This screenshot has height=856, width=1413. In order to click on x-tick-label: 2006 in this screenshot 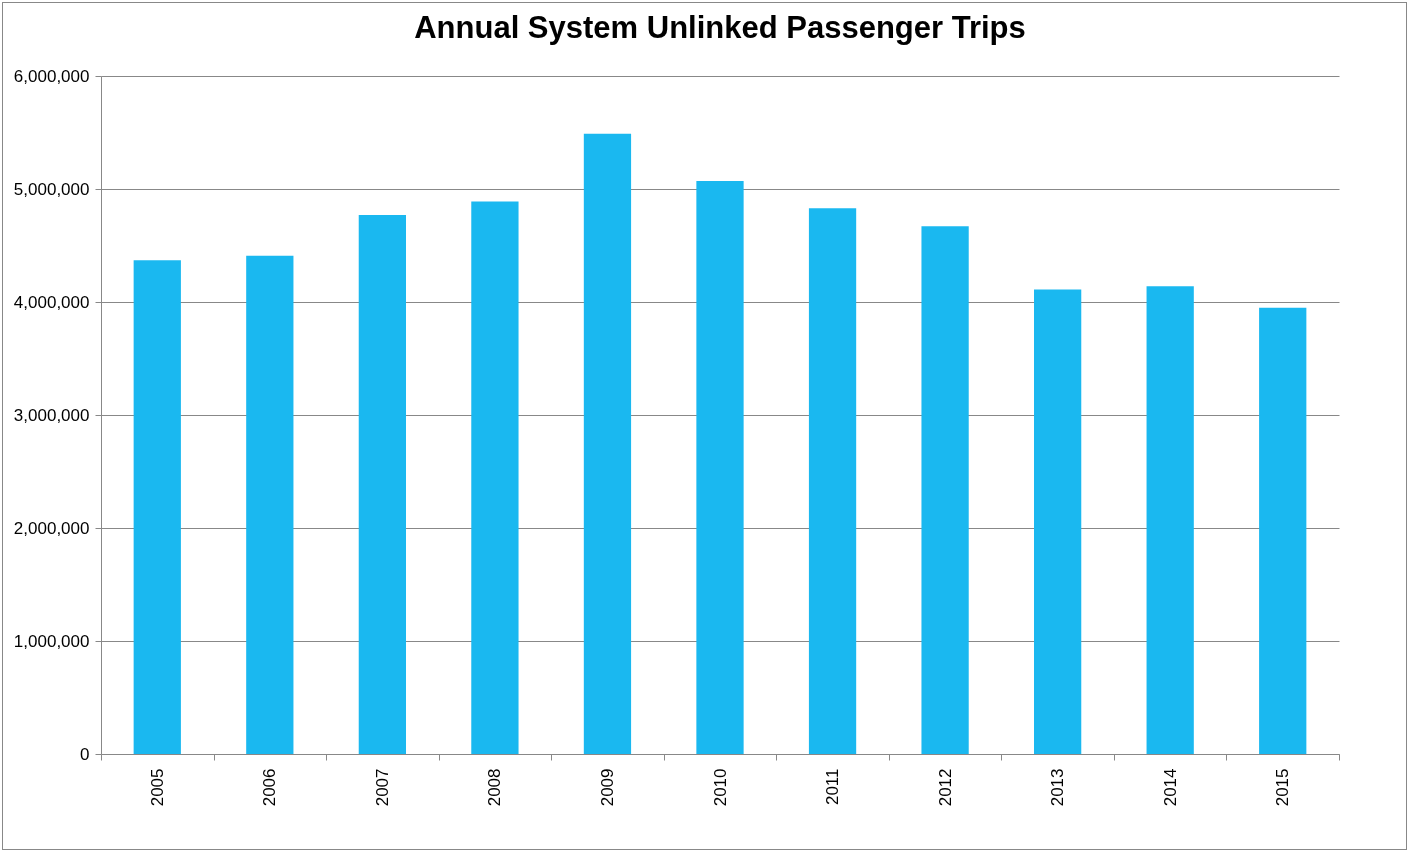, I will do `click(270, 787)`.